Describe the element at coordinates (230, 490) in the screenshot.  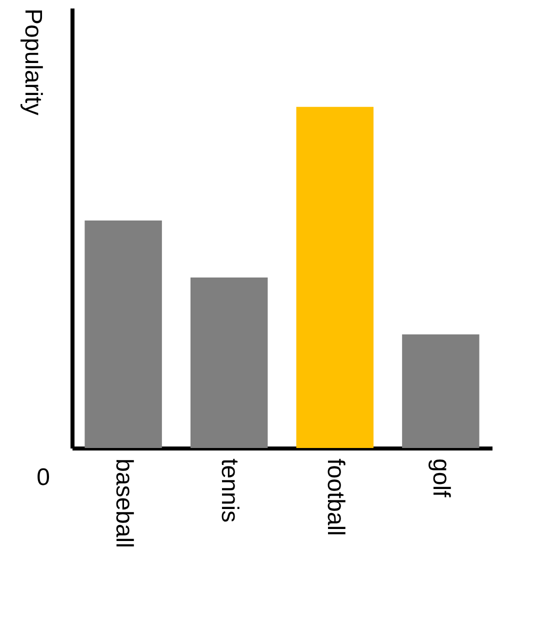
I see `x-tick-label: tennis` at that location.